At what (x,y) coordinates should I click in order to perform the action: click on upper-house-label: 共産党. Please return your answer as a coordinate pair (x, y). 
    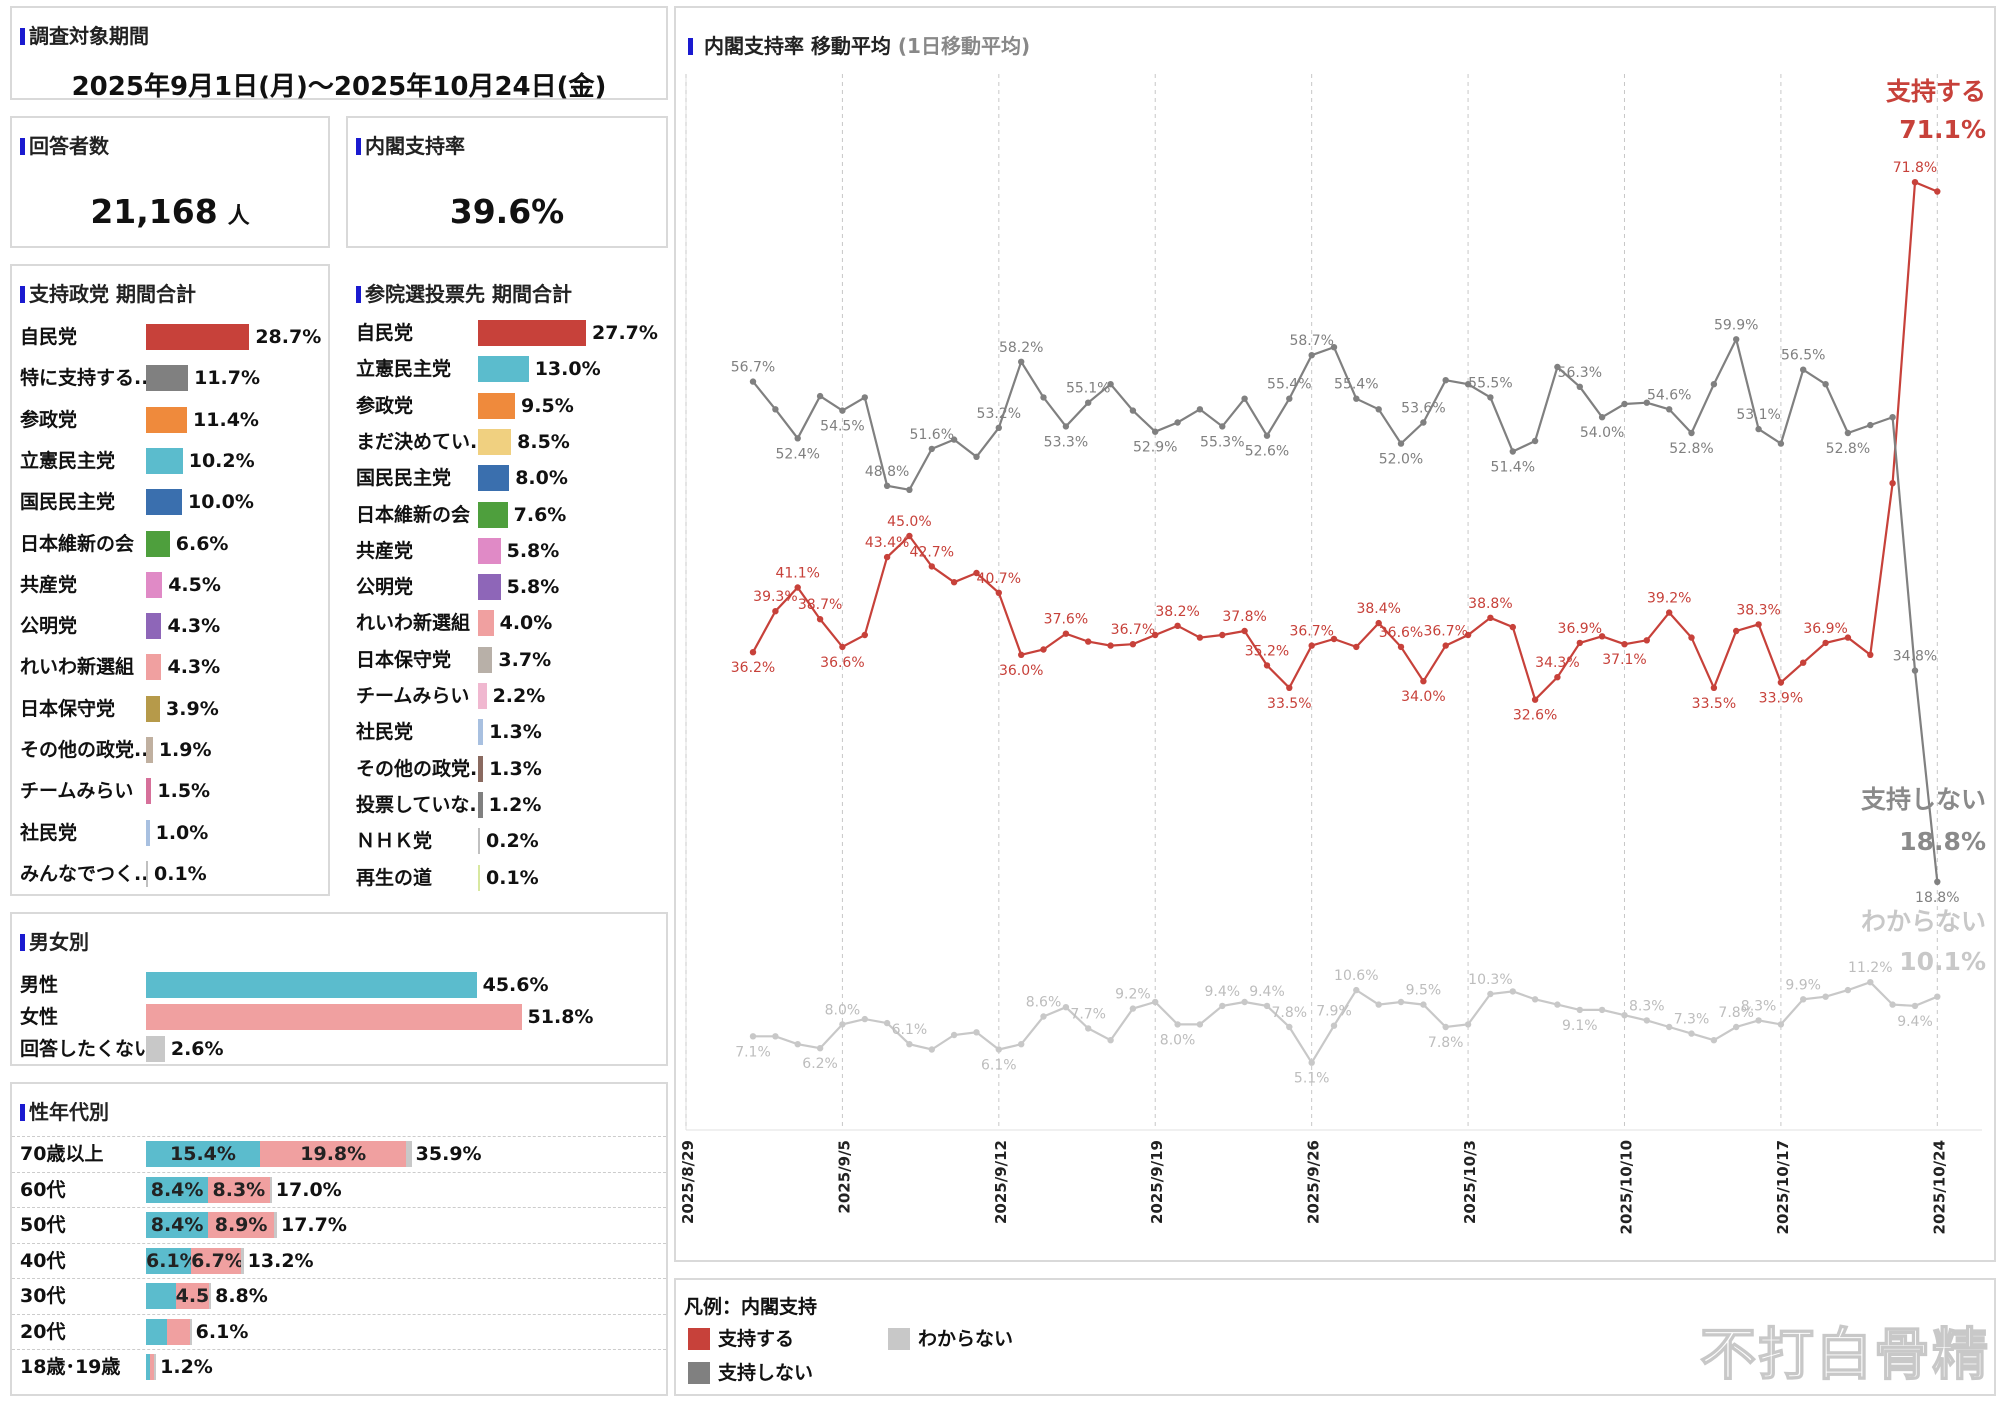
    Looking at the image, I should click on (385, 550).